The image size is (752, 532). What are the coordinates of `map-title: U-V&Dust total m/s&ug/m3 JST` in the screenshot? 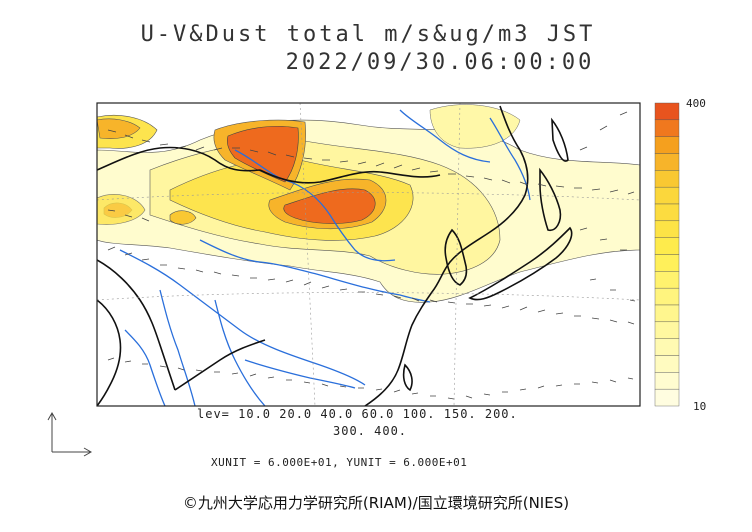 It's located at (368, 34).